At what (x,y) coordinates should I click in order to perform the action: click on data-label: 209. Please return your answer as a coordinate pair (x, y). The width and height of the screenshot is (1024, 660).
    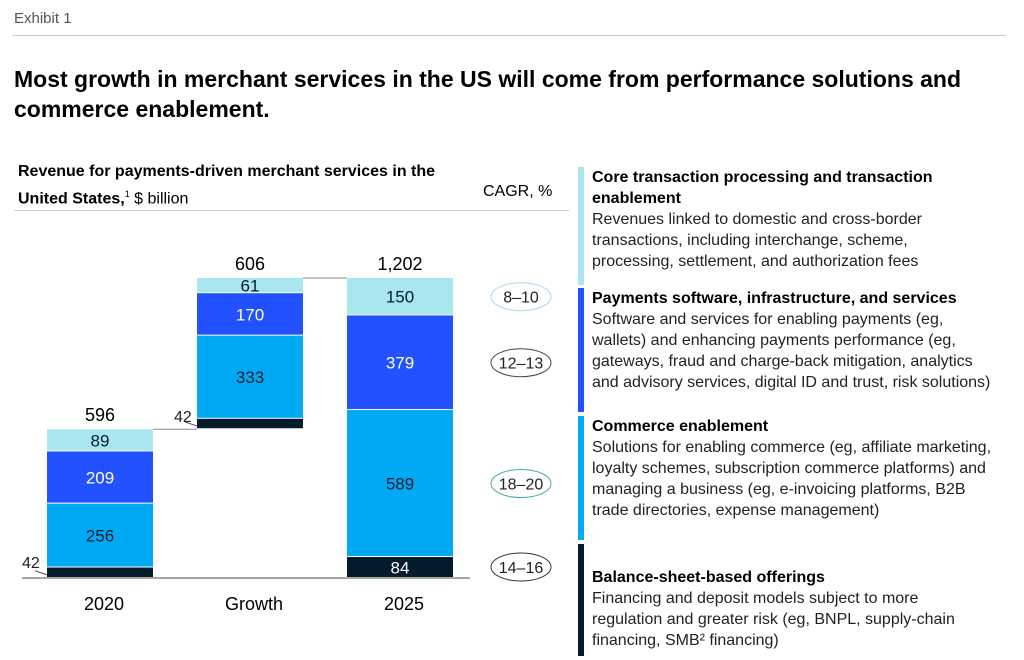
    Looking at the image, I should click on (100, 478).